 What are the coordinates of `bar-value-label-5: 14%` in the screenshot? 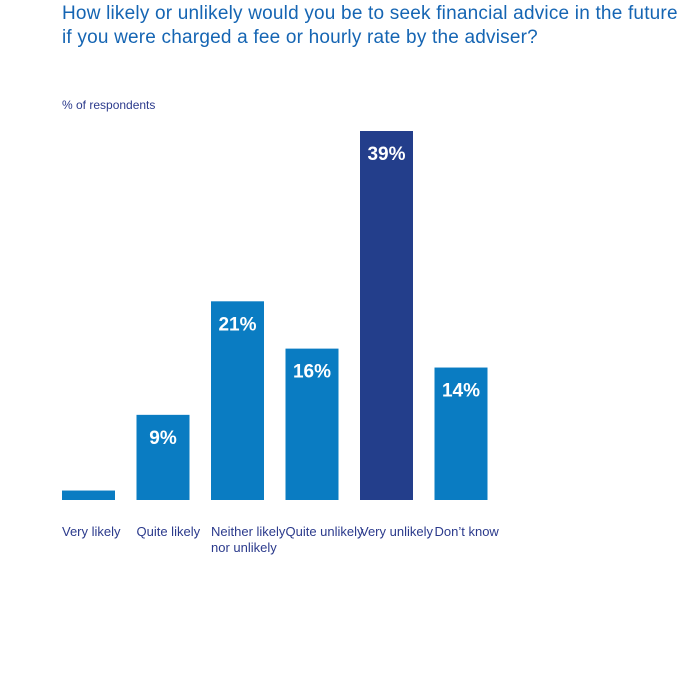 It's located at (461, 391).